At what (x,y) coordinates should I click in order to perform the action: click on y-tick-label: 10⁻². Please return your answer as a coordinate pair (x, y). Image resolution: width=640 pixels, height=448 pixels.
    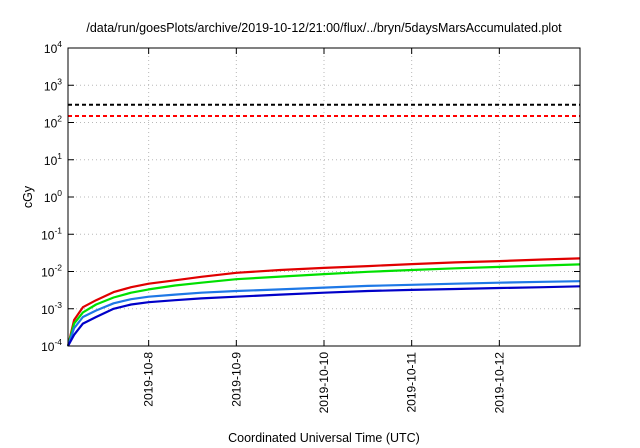
    Looking at the image, I should click on (51, 271).